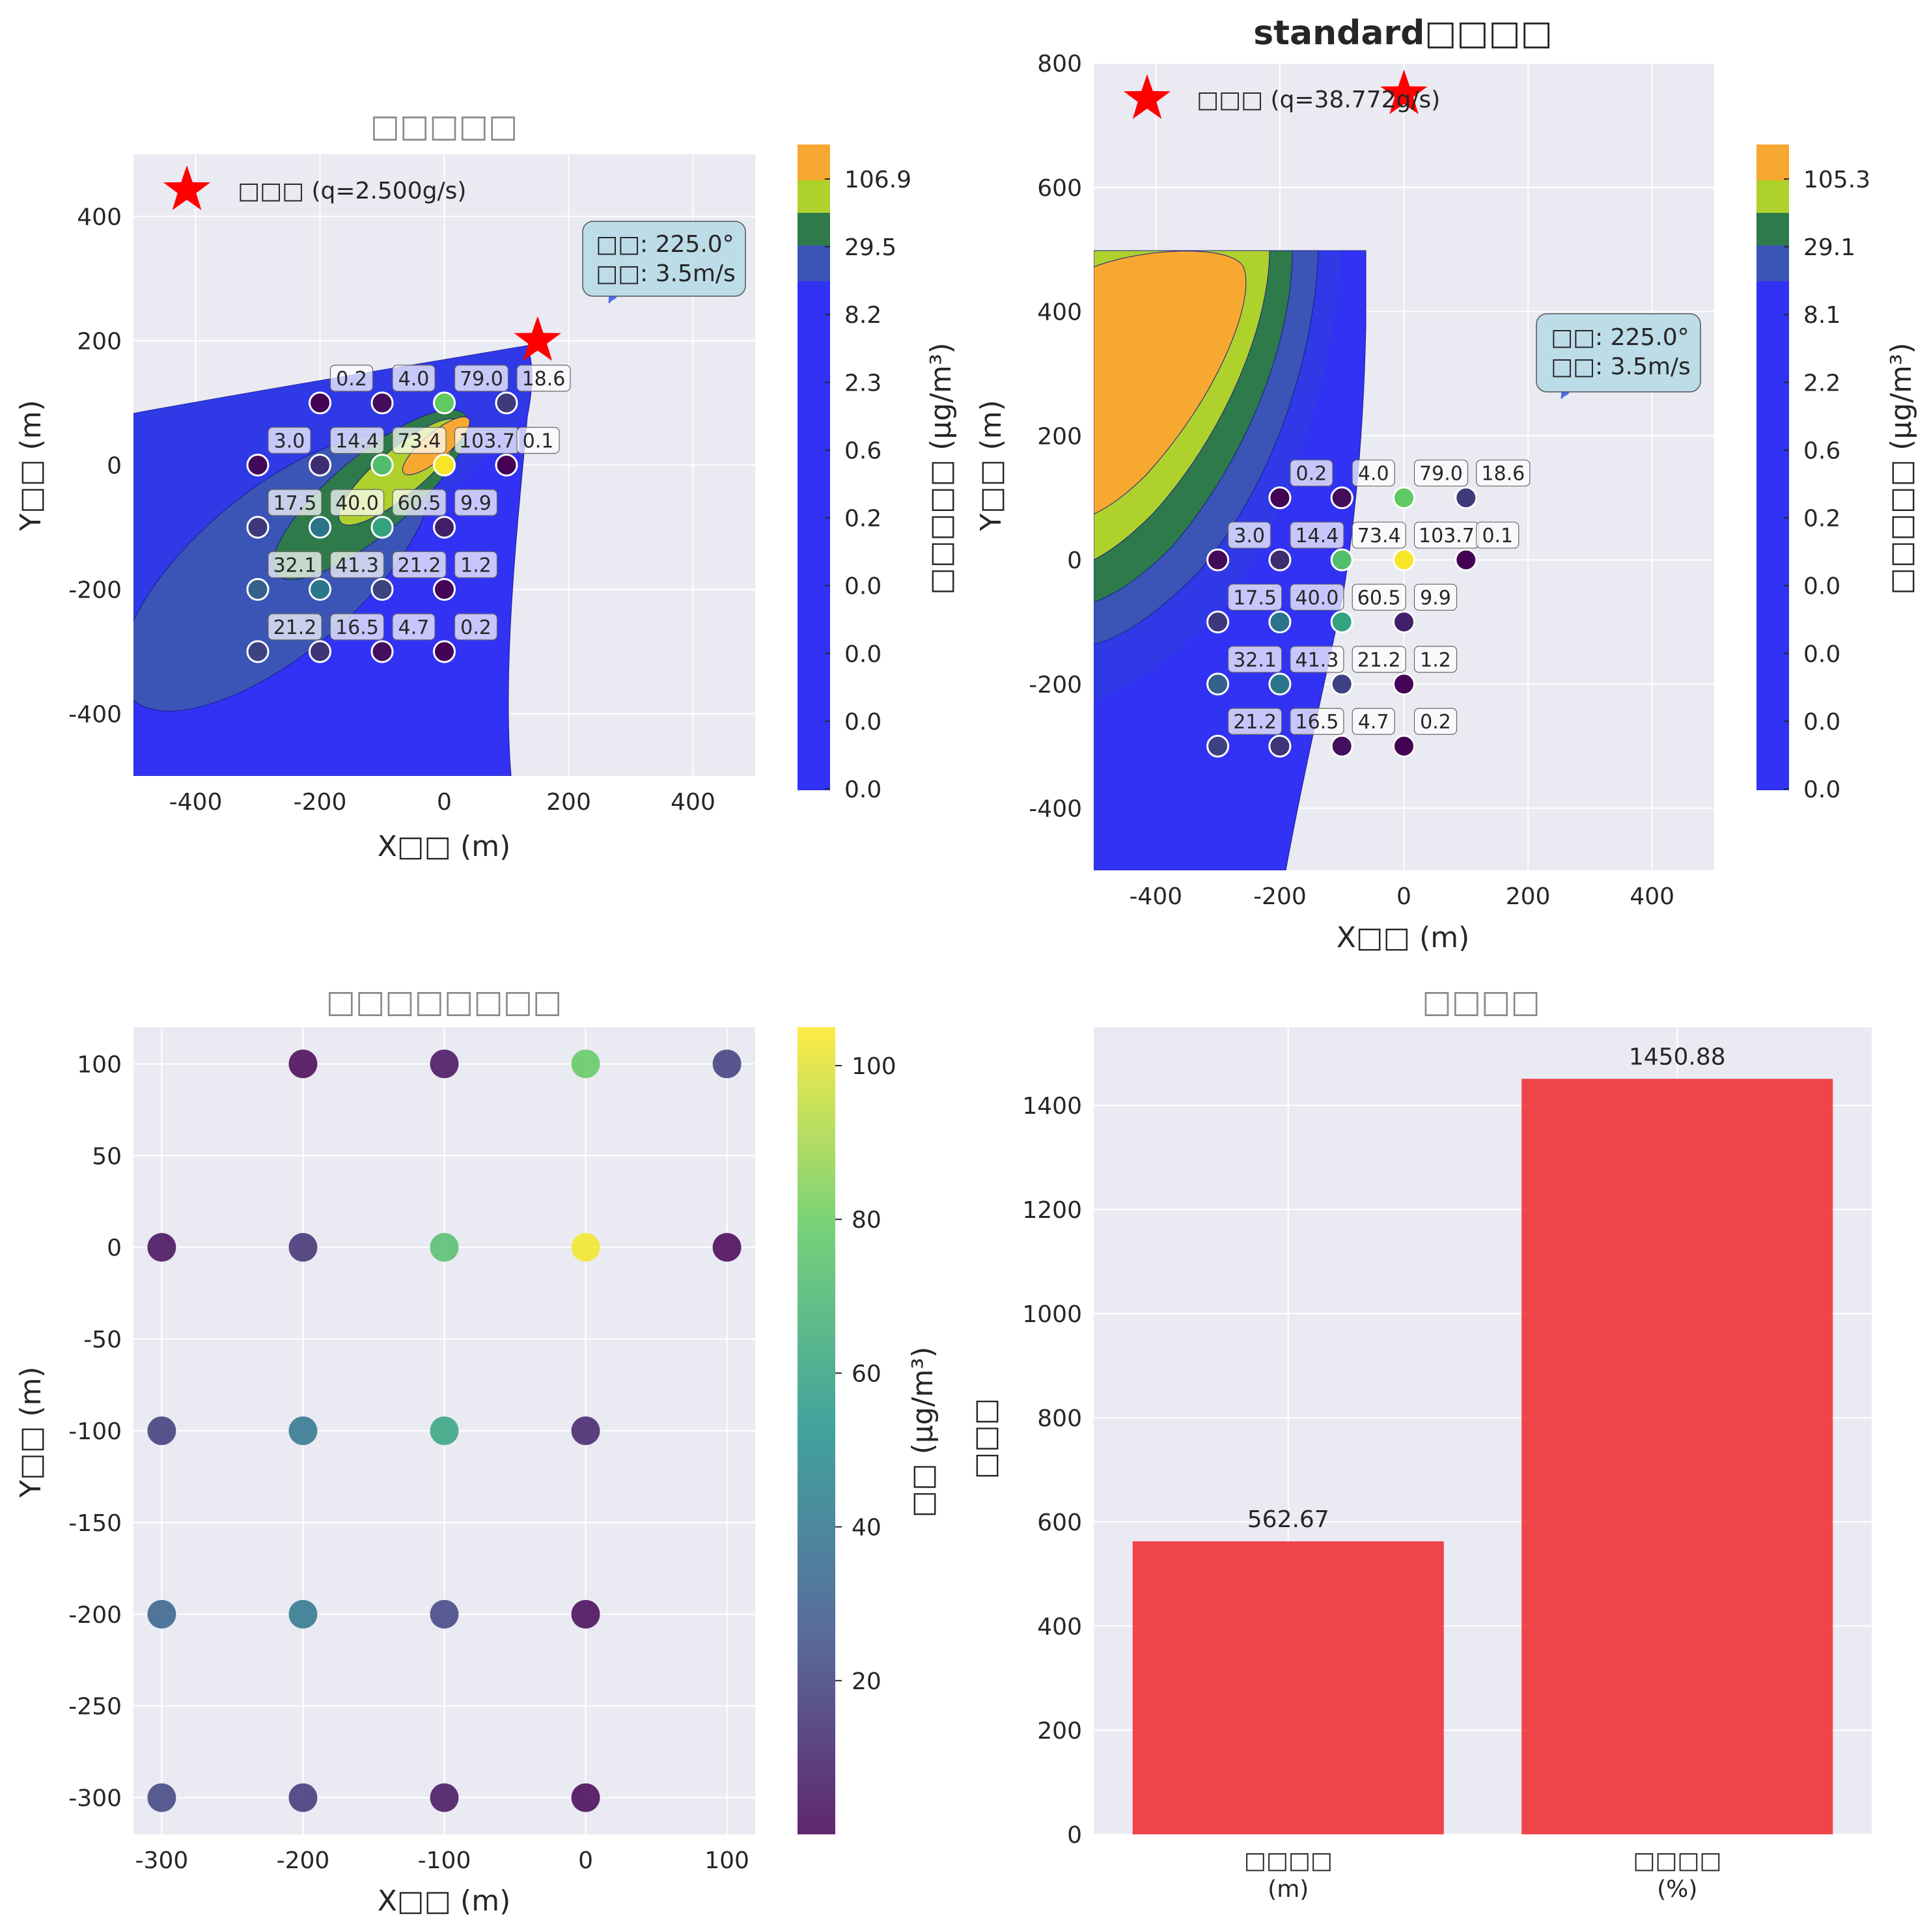 The image size is (1929, 1932). I want to click on colorbar-tick-label: 106.9, so click(877, 180).